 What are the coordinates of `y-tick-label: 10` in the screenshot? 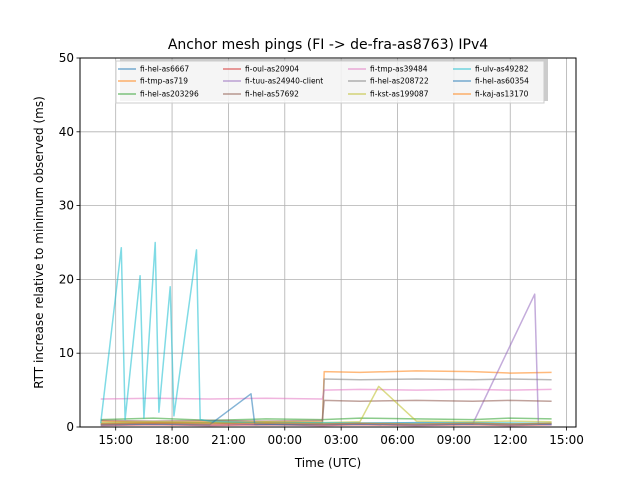 It's located at (66, 353).